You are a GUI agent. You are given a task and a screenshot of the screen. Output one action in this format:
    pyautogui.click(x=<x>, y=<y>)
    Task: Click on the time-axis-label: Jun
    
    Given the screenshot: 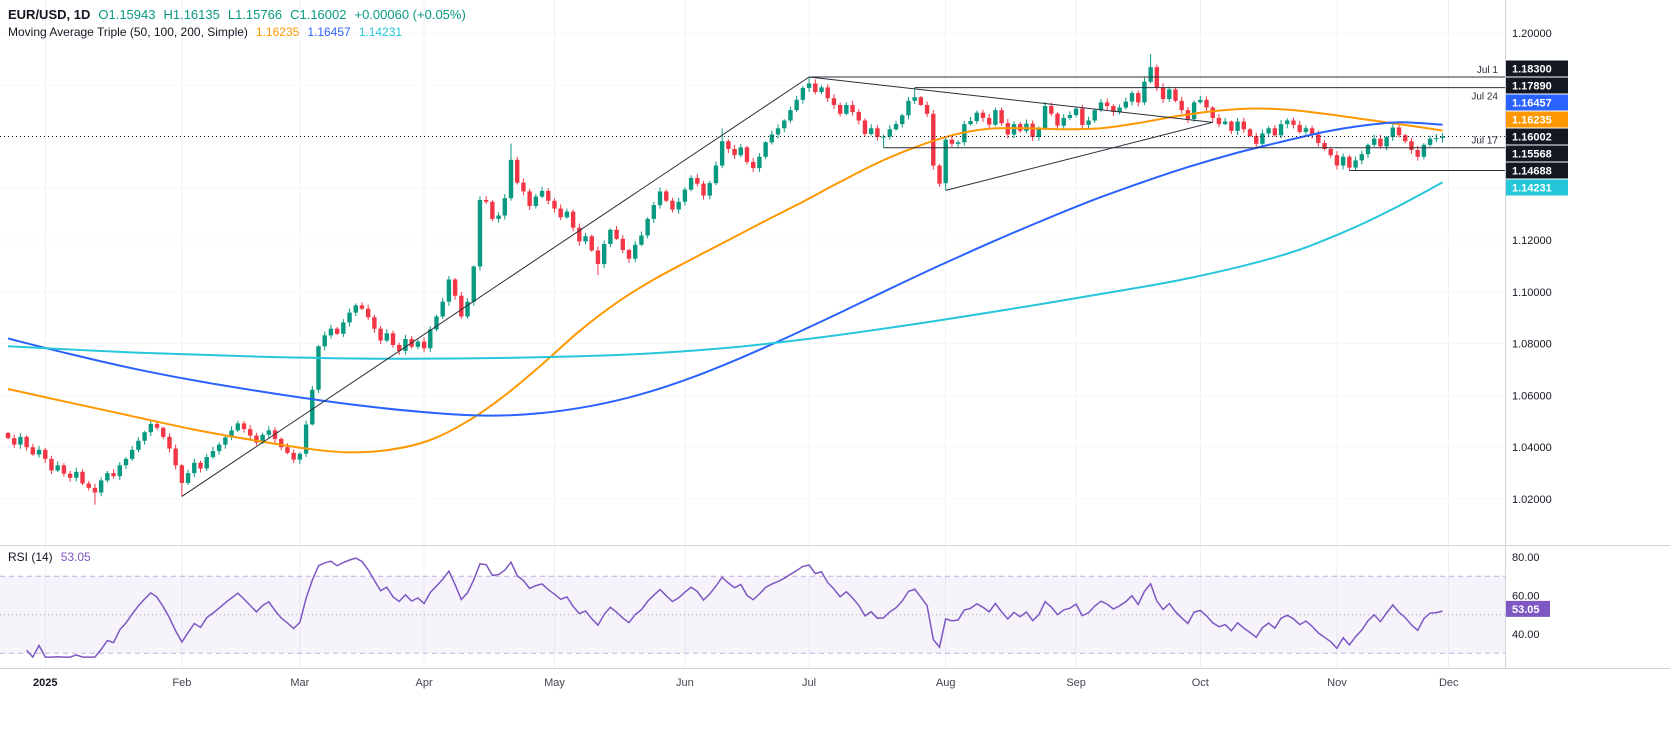 What is the action you would take?
    pyautogui.click(x=685, y=683)
    